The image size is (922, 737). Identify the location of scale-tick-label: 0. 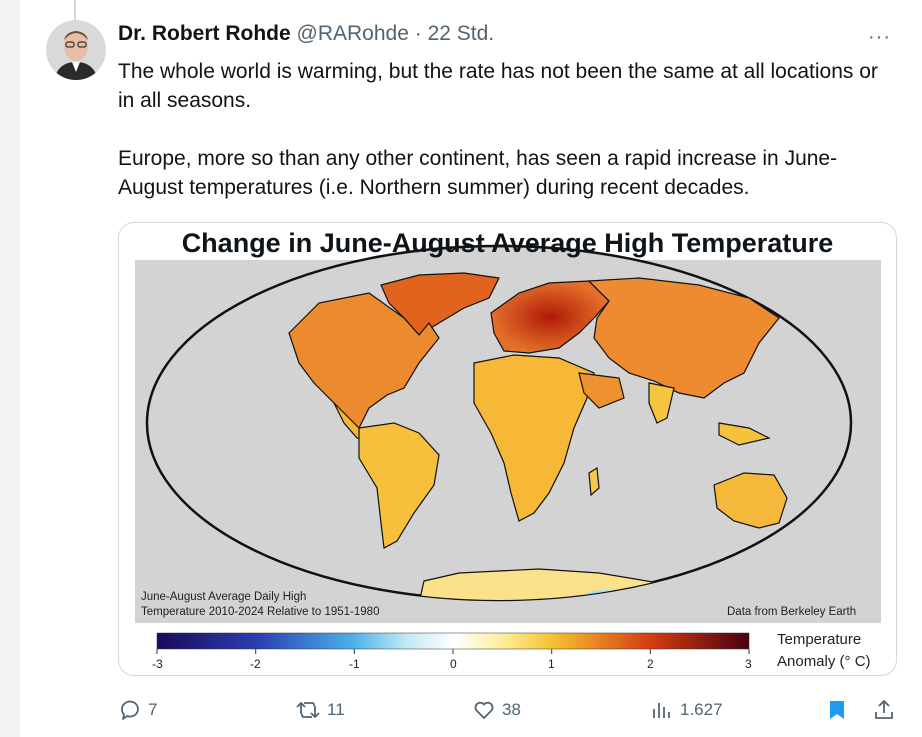
(453, 664).